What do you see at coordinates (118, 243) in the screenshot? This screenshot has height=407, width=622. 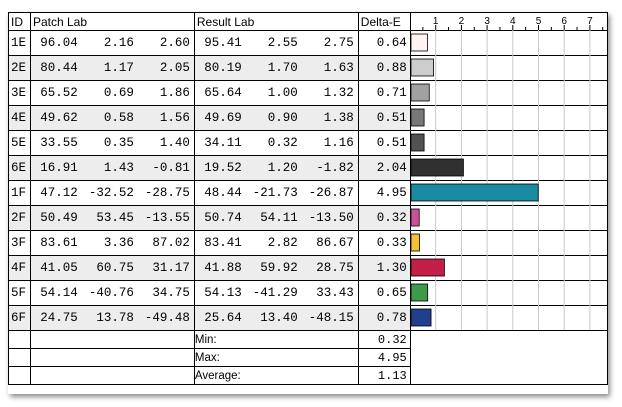 I see `patch-lab-value: 3.36` at bounding box center [118, 243].